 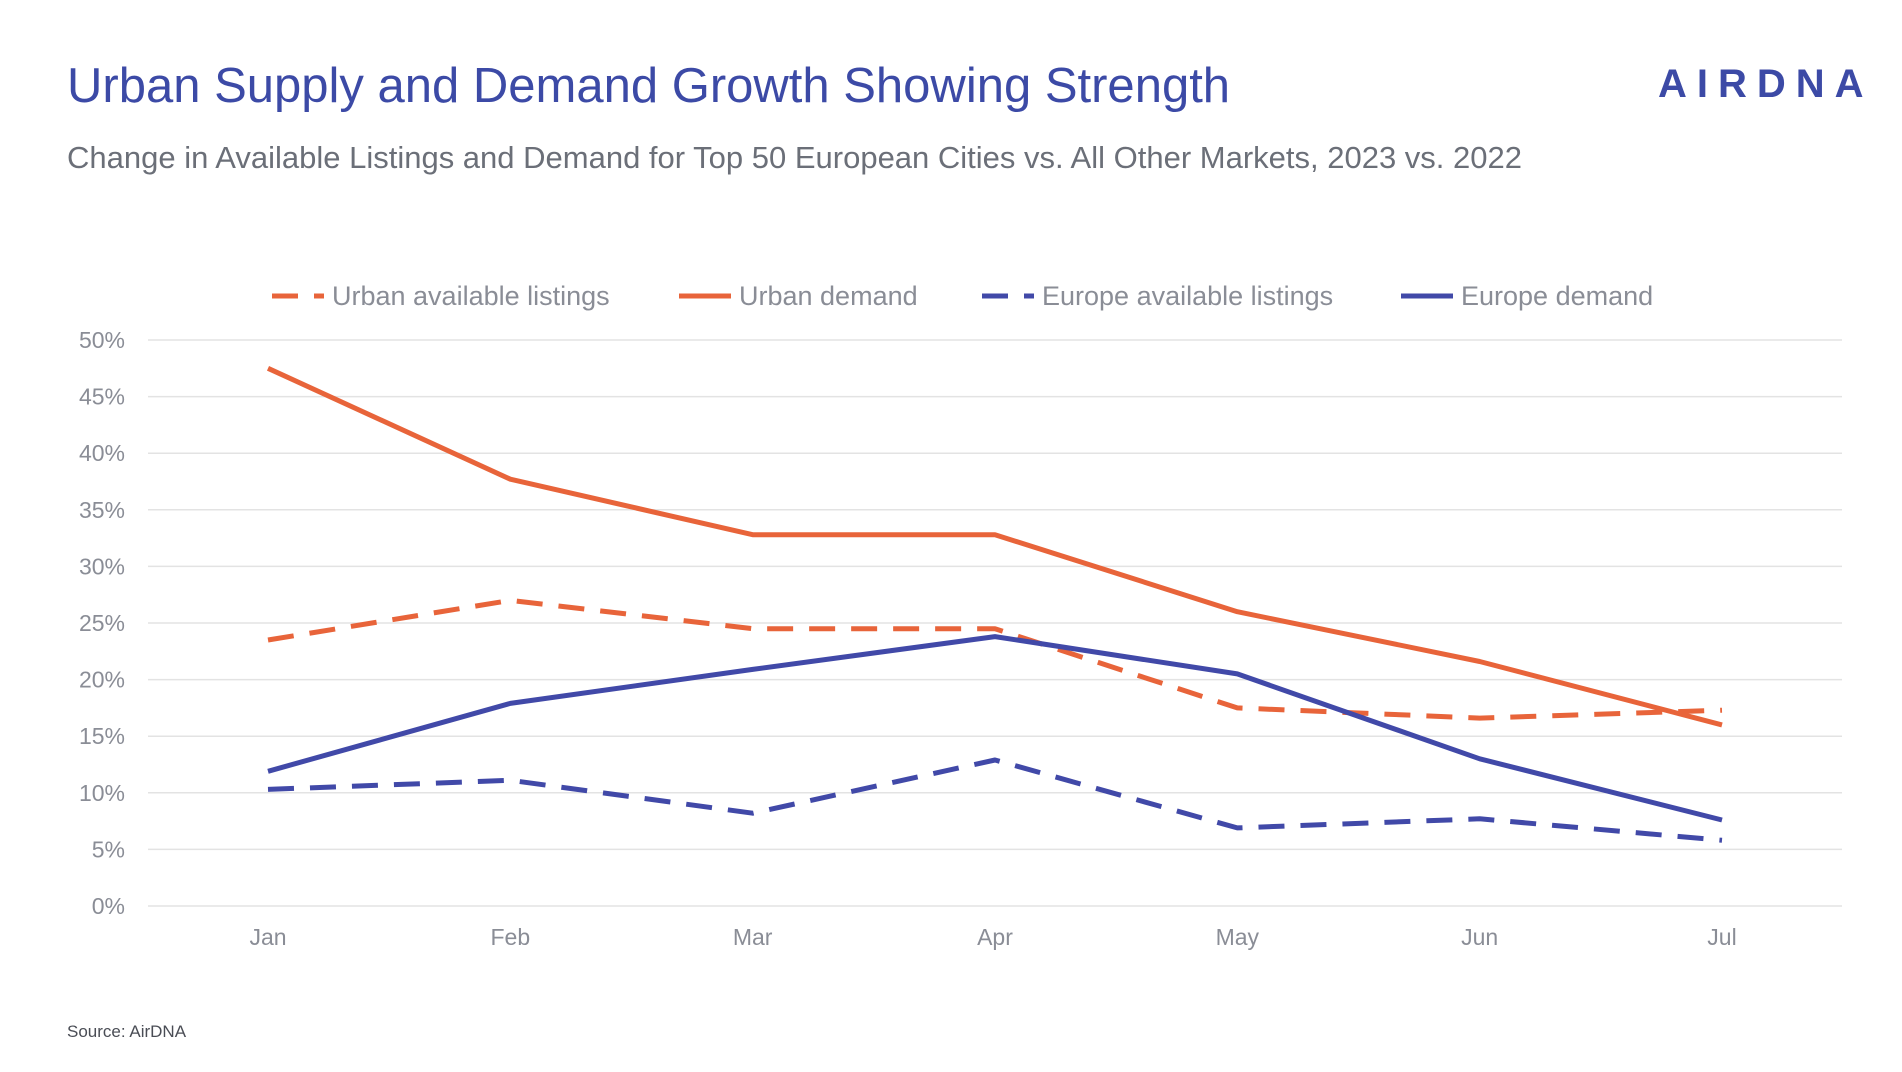 What do you see at coordinates (102, 566) in the screenshot?
I see `y-tick-label: 30%` at bounding box center [102, 566].